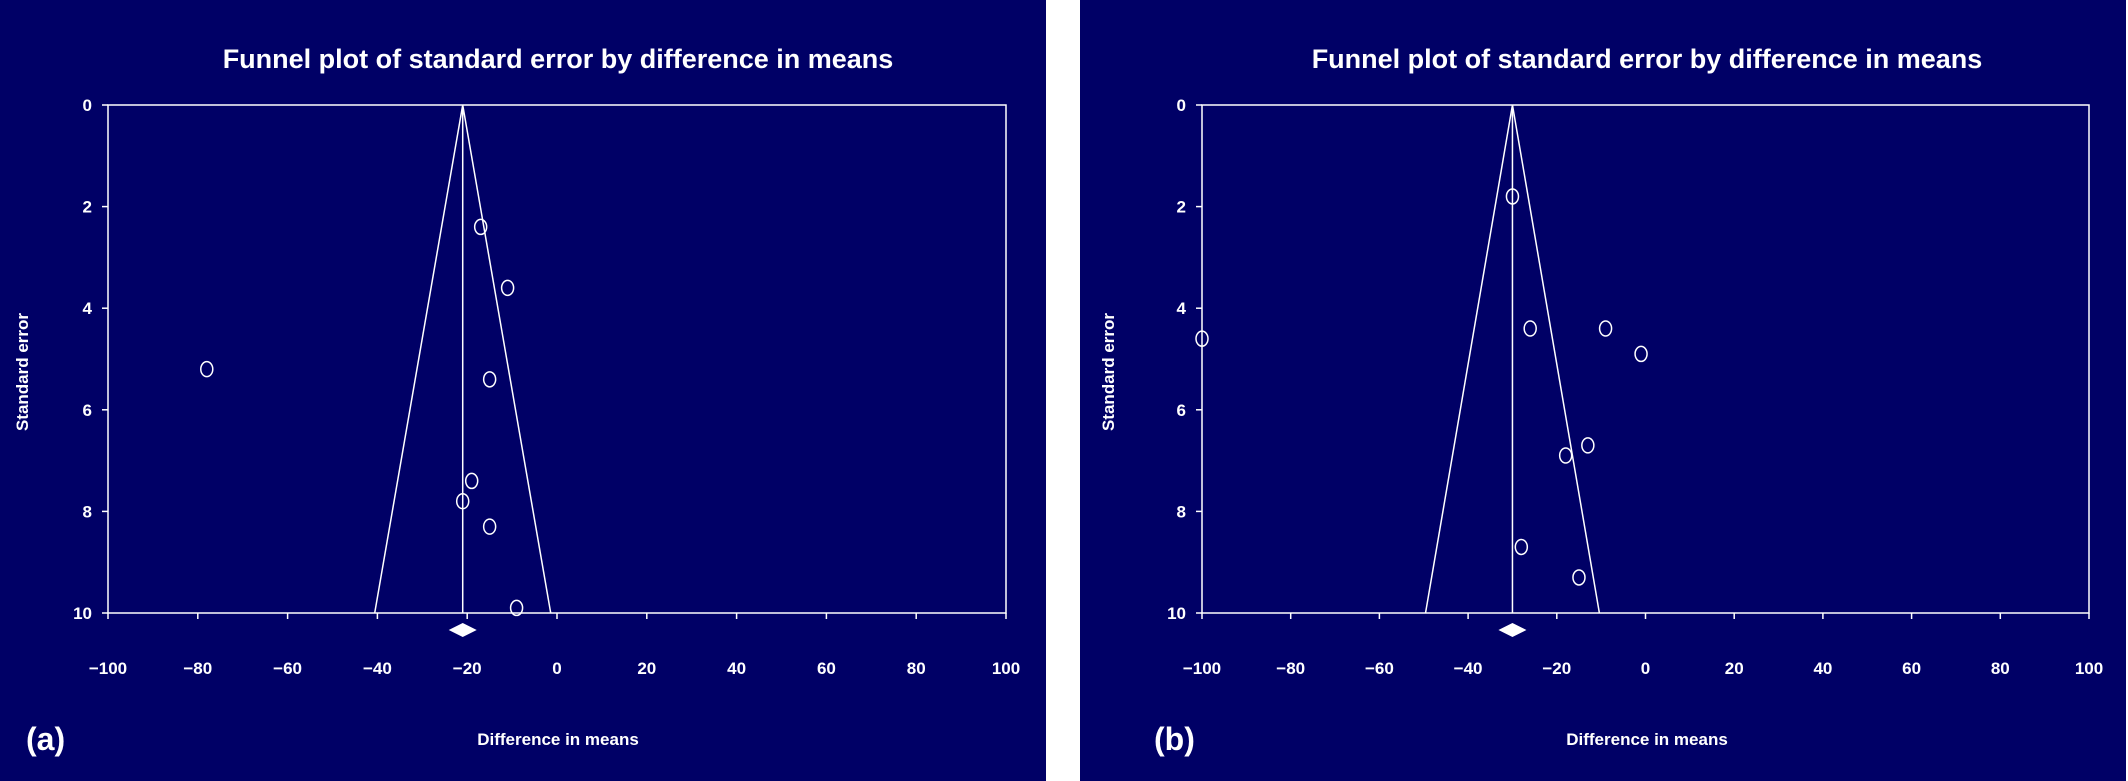  Describe the element at coordinates (197, 668) in the screenshot. I see `chart-a-xtick-label: −80` at that location.